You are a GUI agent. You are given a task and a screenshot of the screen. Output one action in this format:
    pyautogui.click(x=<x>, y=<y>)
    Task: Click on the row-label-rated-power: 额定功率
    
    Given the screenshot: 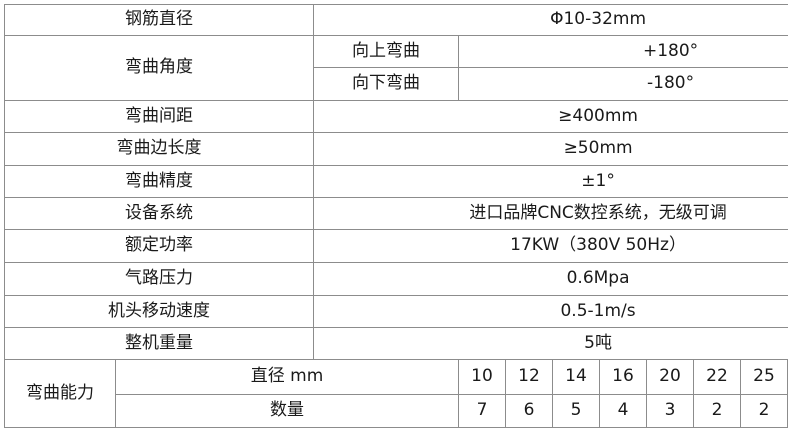 What is the action you would take?
    pyautogui.click(x=159, y=246)
    